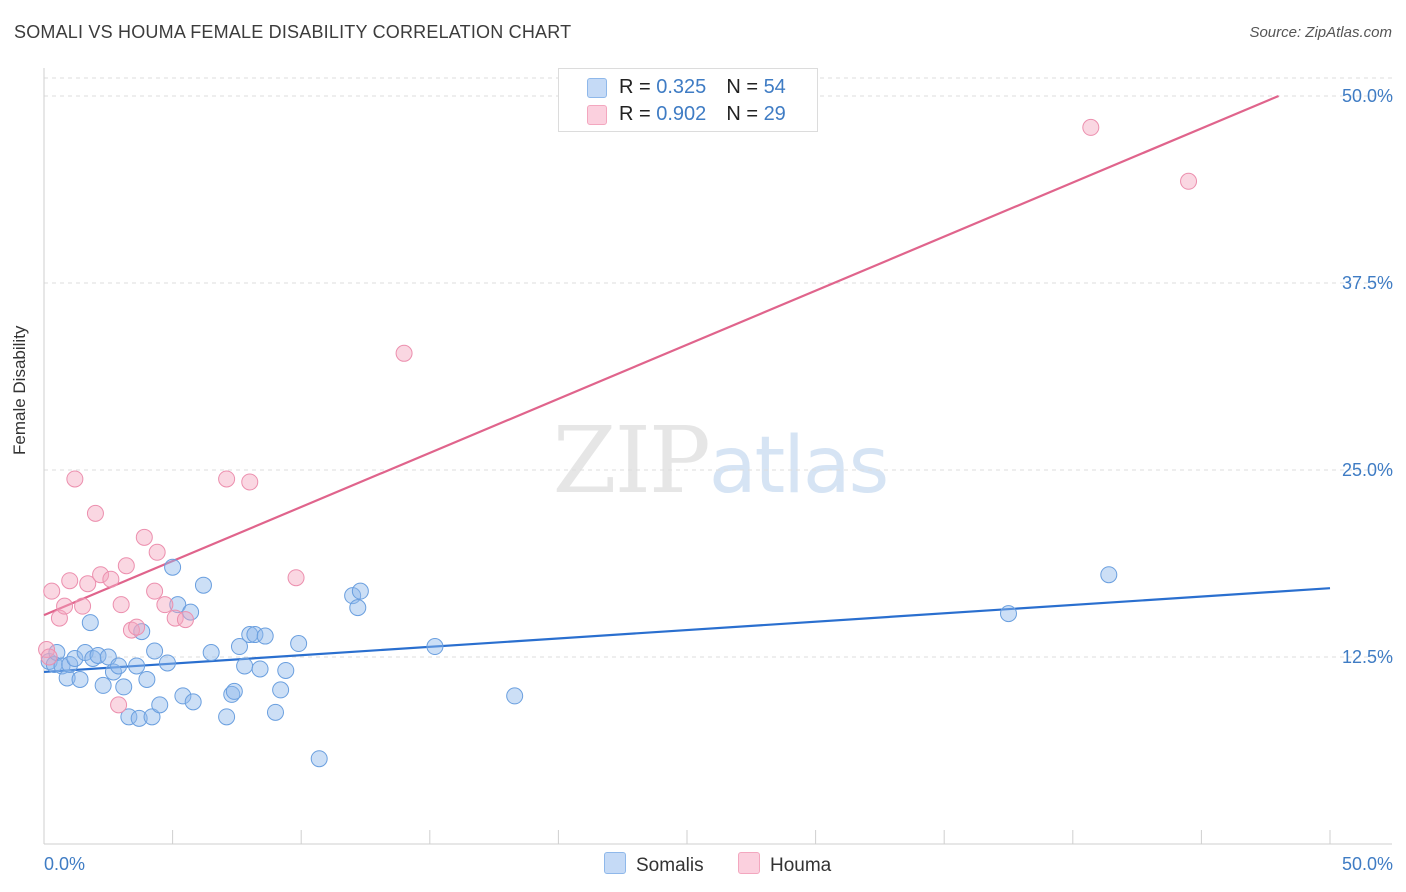 Image resolution: width=1406 pixels, height=892 pixels. I want to click on legend-row-somalis: R = 0.325 N = 54, so click(702, 87).